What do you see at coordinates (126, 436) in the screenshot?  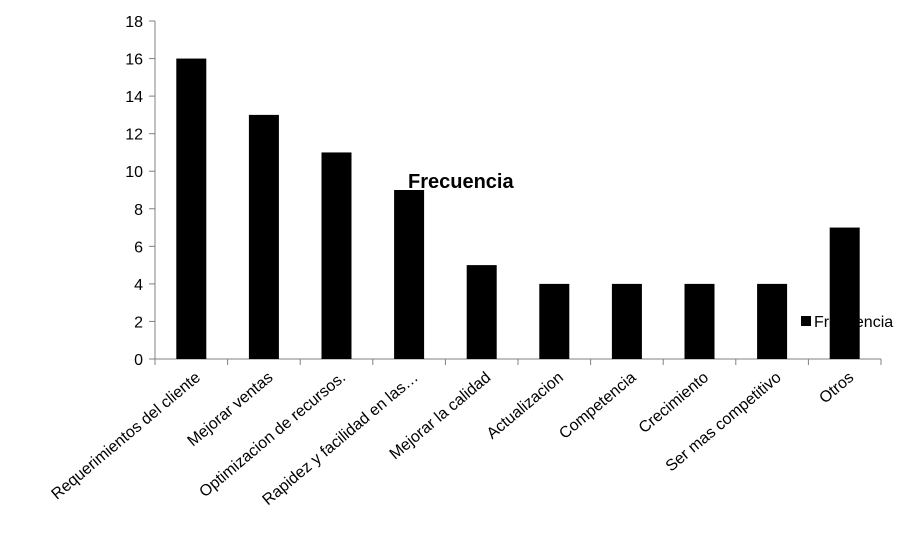 I see `x-category-label: Requerimientos del cliente` at bounding box center [126, 436].